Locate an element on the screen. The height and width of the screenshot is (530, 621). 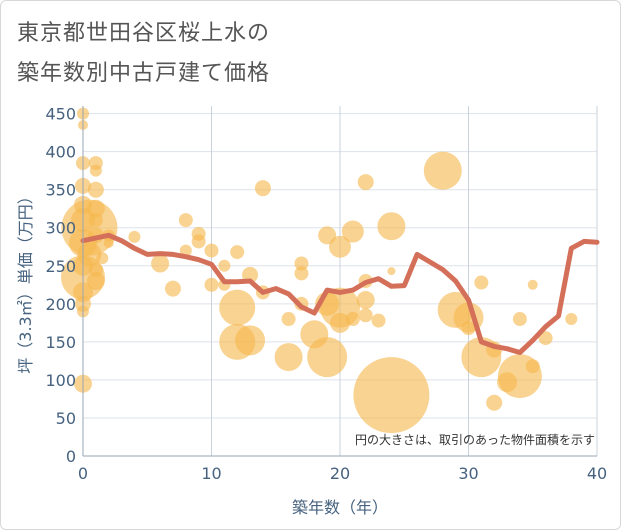
x-tick-label: 10 is located at coordinates (211, 473).